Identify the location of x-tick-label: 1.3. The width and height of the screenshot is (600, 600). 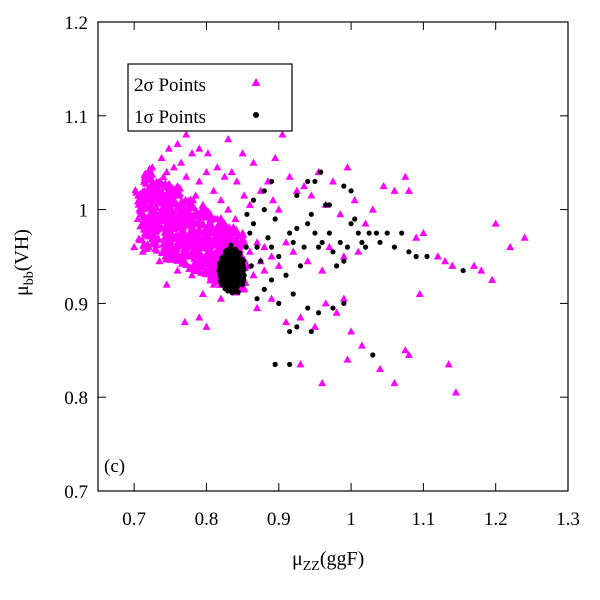
(568, 519).